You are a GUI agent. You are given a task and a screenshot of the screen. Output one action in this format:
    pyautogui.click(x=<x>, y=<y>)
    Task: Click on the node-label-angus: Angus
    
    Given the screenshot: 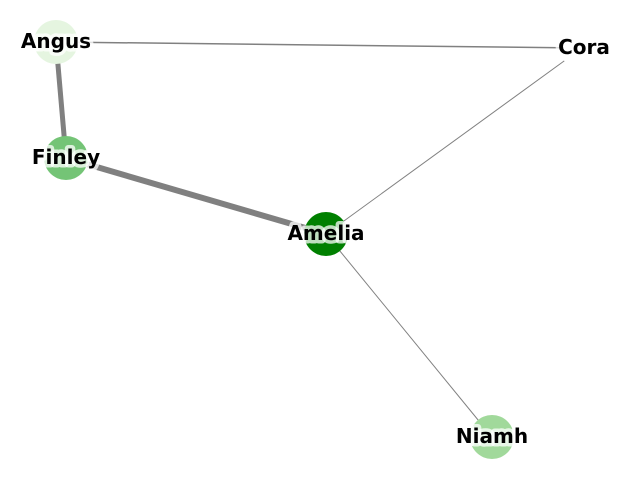 What is the action you would take?
    pyautogui.click(x=56, y=41)
    